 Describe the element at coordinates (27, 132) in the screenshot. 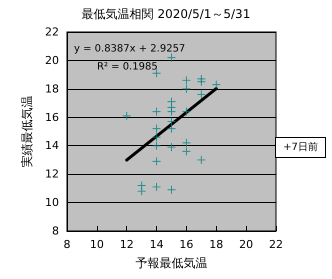

I see `y-axis-title: 実績最低気温` at that location.